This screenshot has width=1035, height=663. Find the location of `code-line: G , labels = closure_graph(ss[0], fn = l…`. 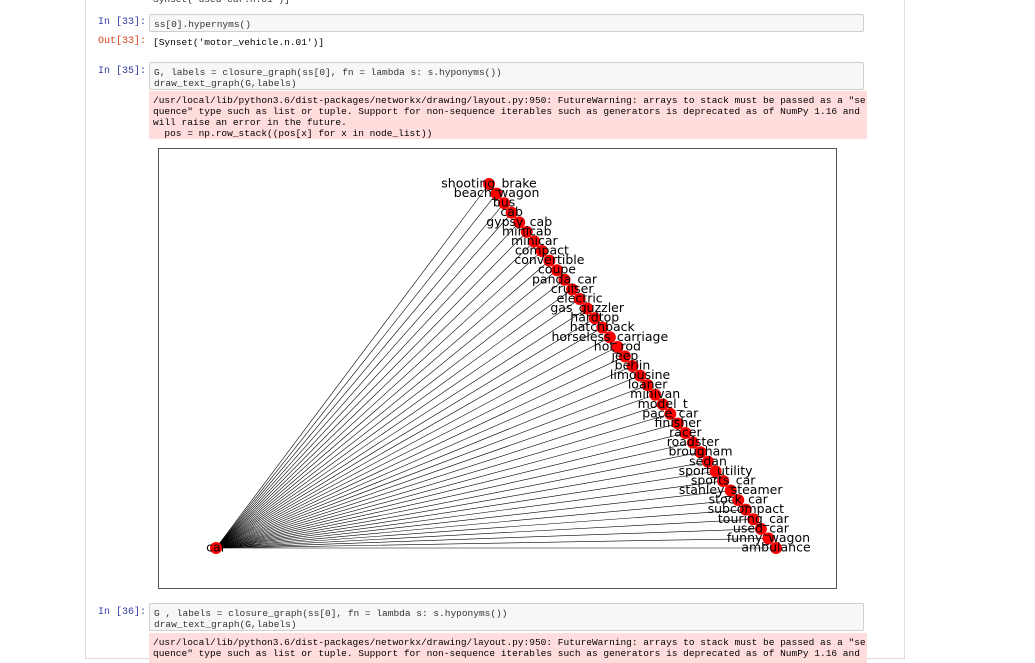

code-line: G , labels = closure_graph(ss[0], fn = l… is located at coordinates (331, 613).